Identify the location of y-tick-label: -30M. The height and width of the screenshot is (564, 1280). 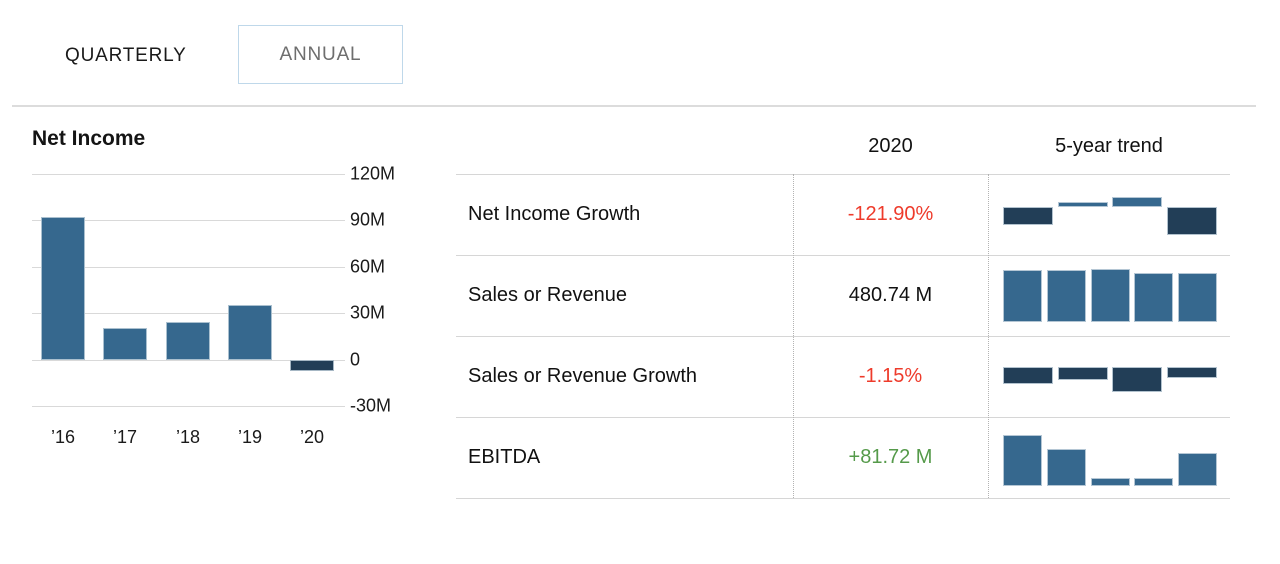
(371, 405).